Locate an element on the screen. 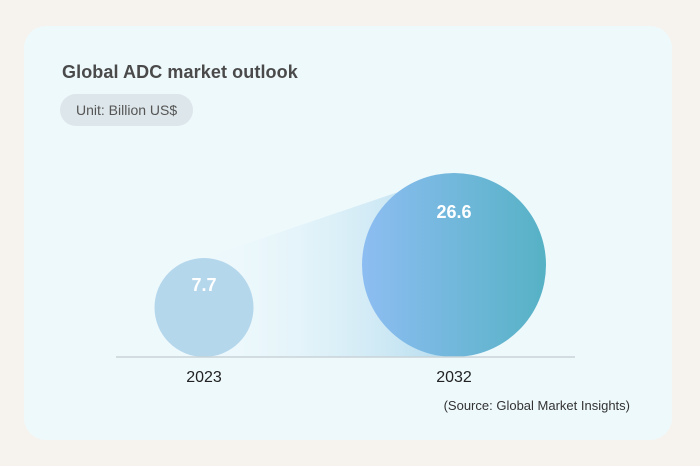 The height and width of the screenshot is (466, 700). unit-badge: Unit: Billion US$ is located at coordinates (127, 110).